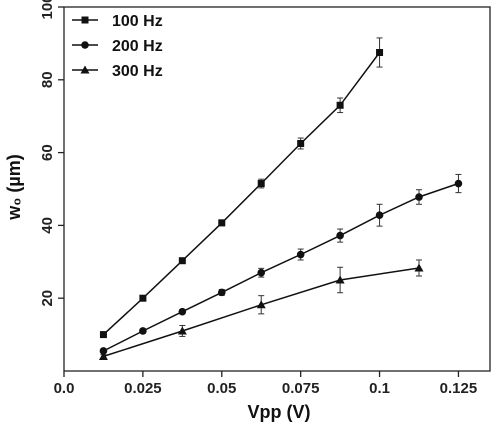 This screenshot has width=500, height=429. I want to click on y-tick-label: 60, so click(47, 152).